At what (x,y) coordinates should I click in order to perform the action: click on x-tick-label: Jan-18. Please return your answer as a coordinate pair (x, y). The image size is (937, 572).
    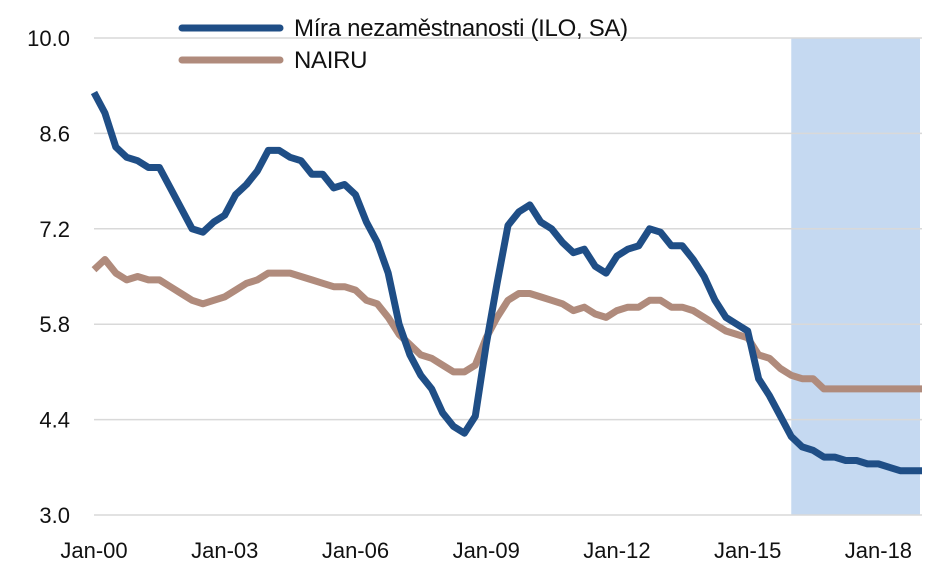
    Looking at the image, I should click on (878, 550).